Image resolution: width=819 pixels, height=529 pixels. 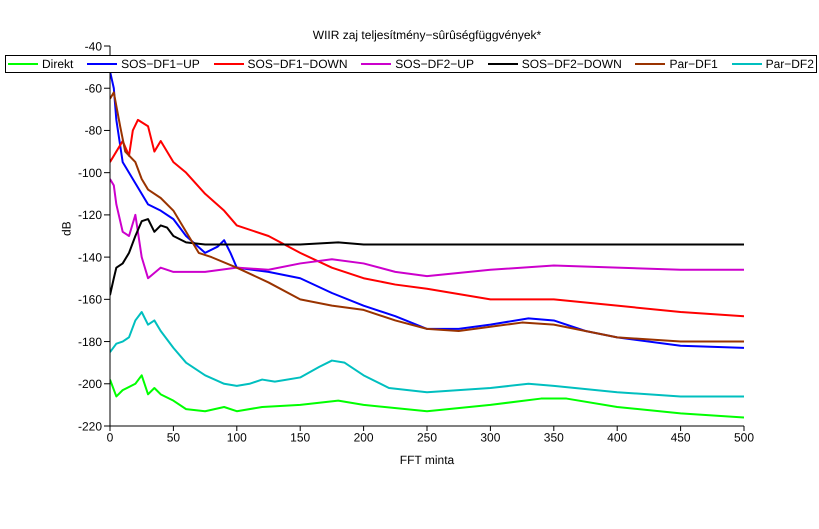 I want to click on x-tick-label: 200, so click(x=364, y=437).